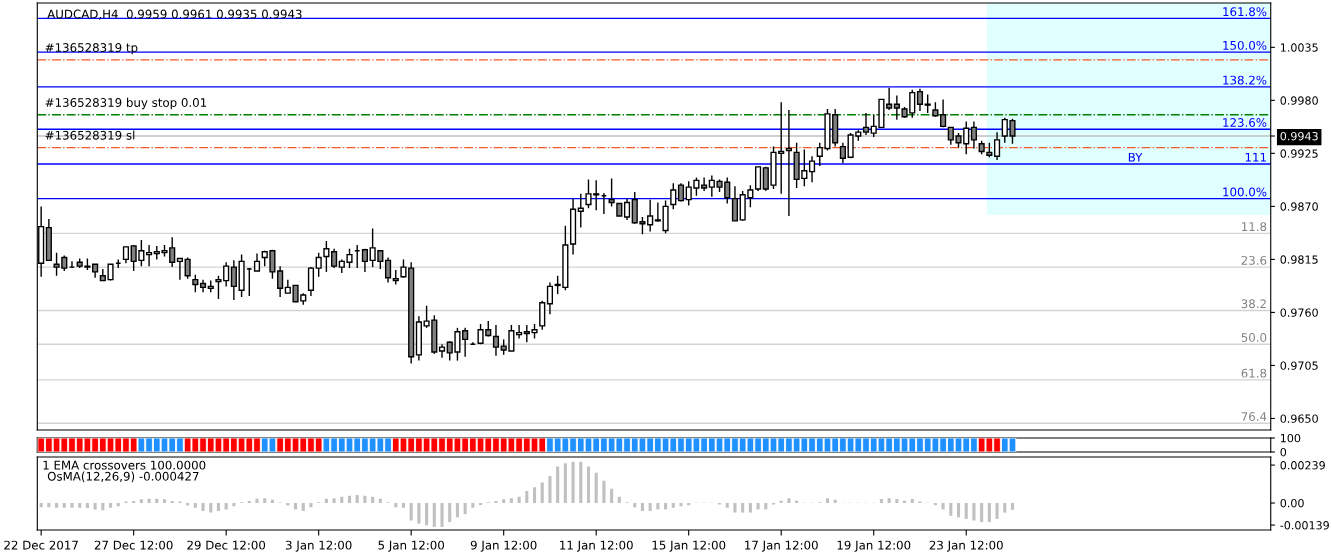 This screenshot has width=1332, height=554. I want to click on annotation: 23.6, so click(1254, 260).